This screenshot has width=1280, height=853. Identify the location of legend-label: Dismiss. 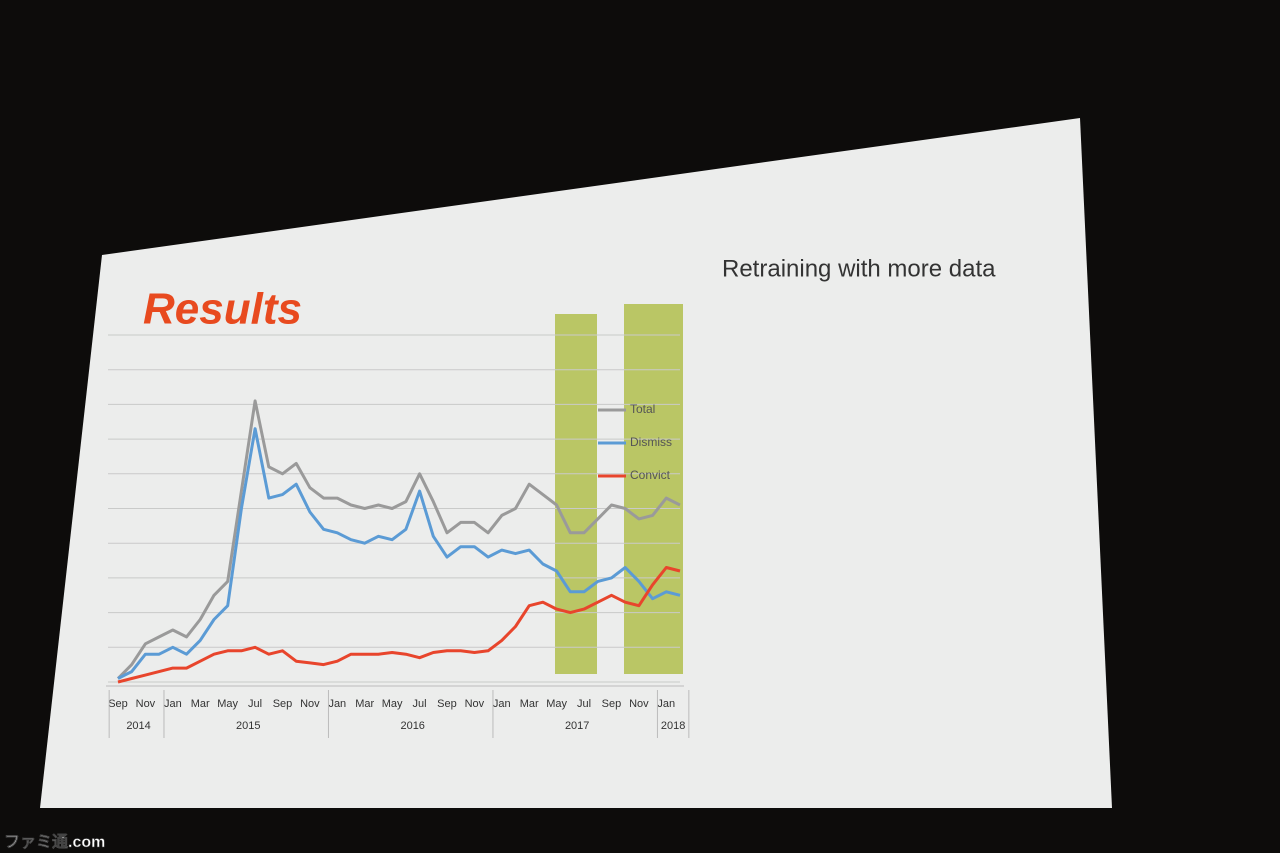
(651, 442).